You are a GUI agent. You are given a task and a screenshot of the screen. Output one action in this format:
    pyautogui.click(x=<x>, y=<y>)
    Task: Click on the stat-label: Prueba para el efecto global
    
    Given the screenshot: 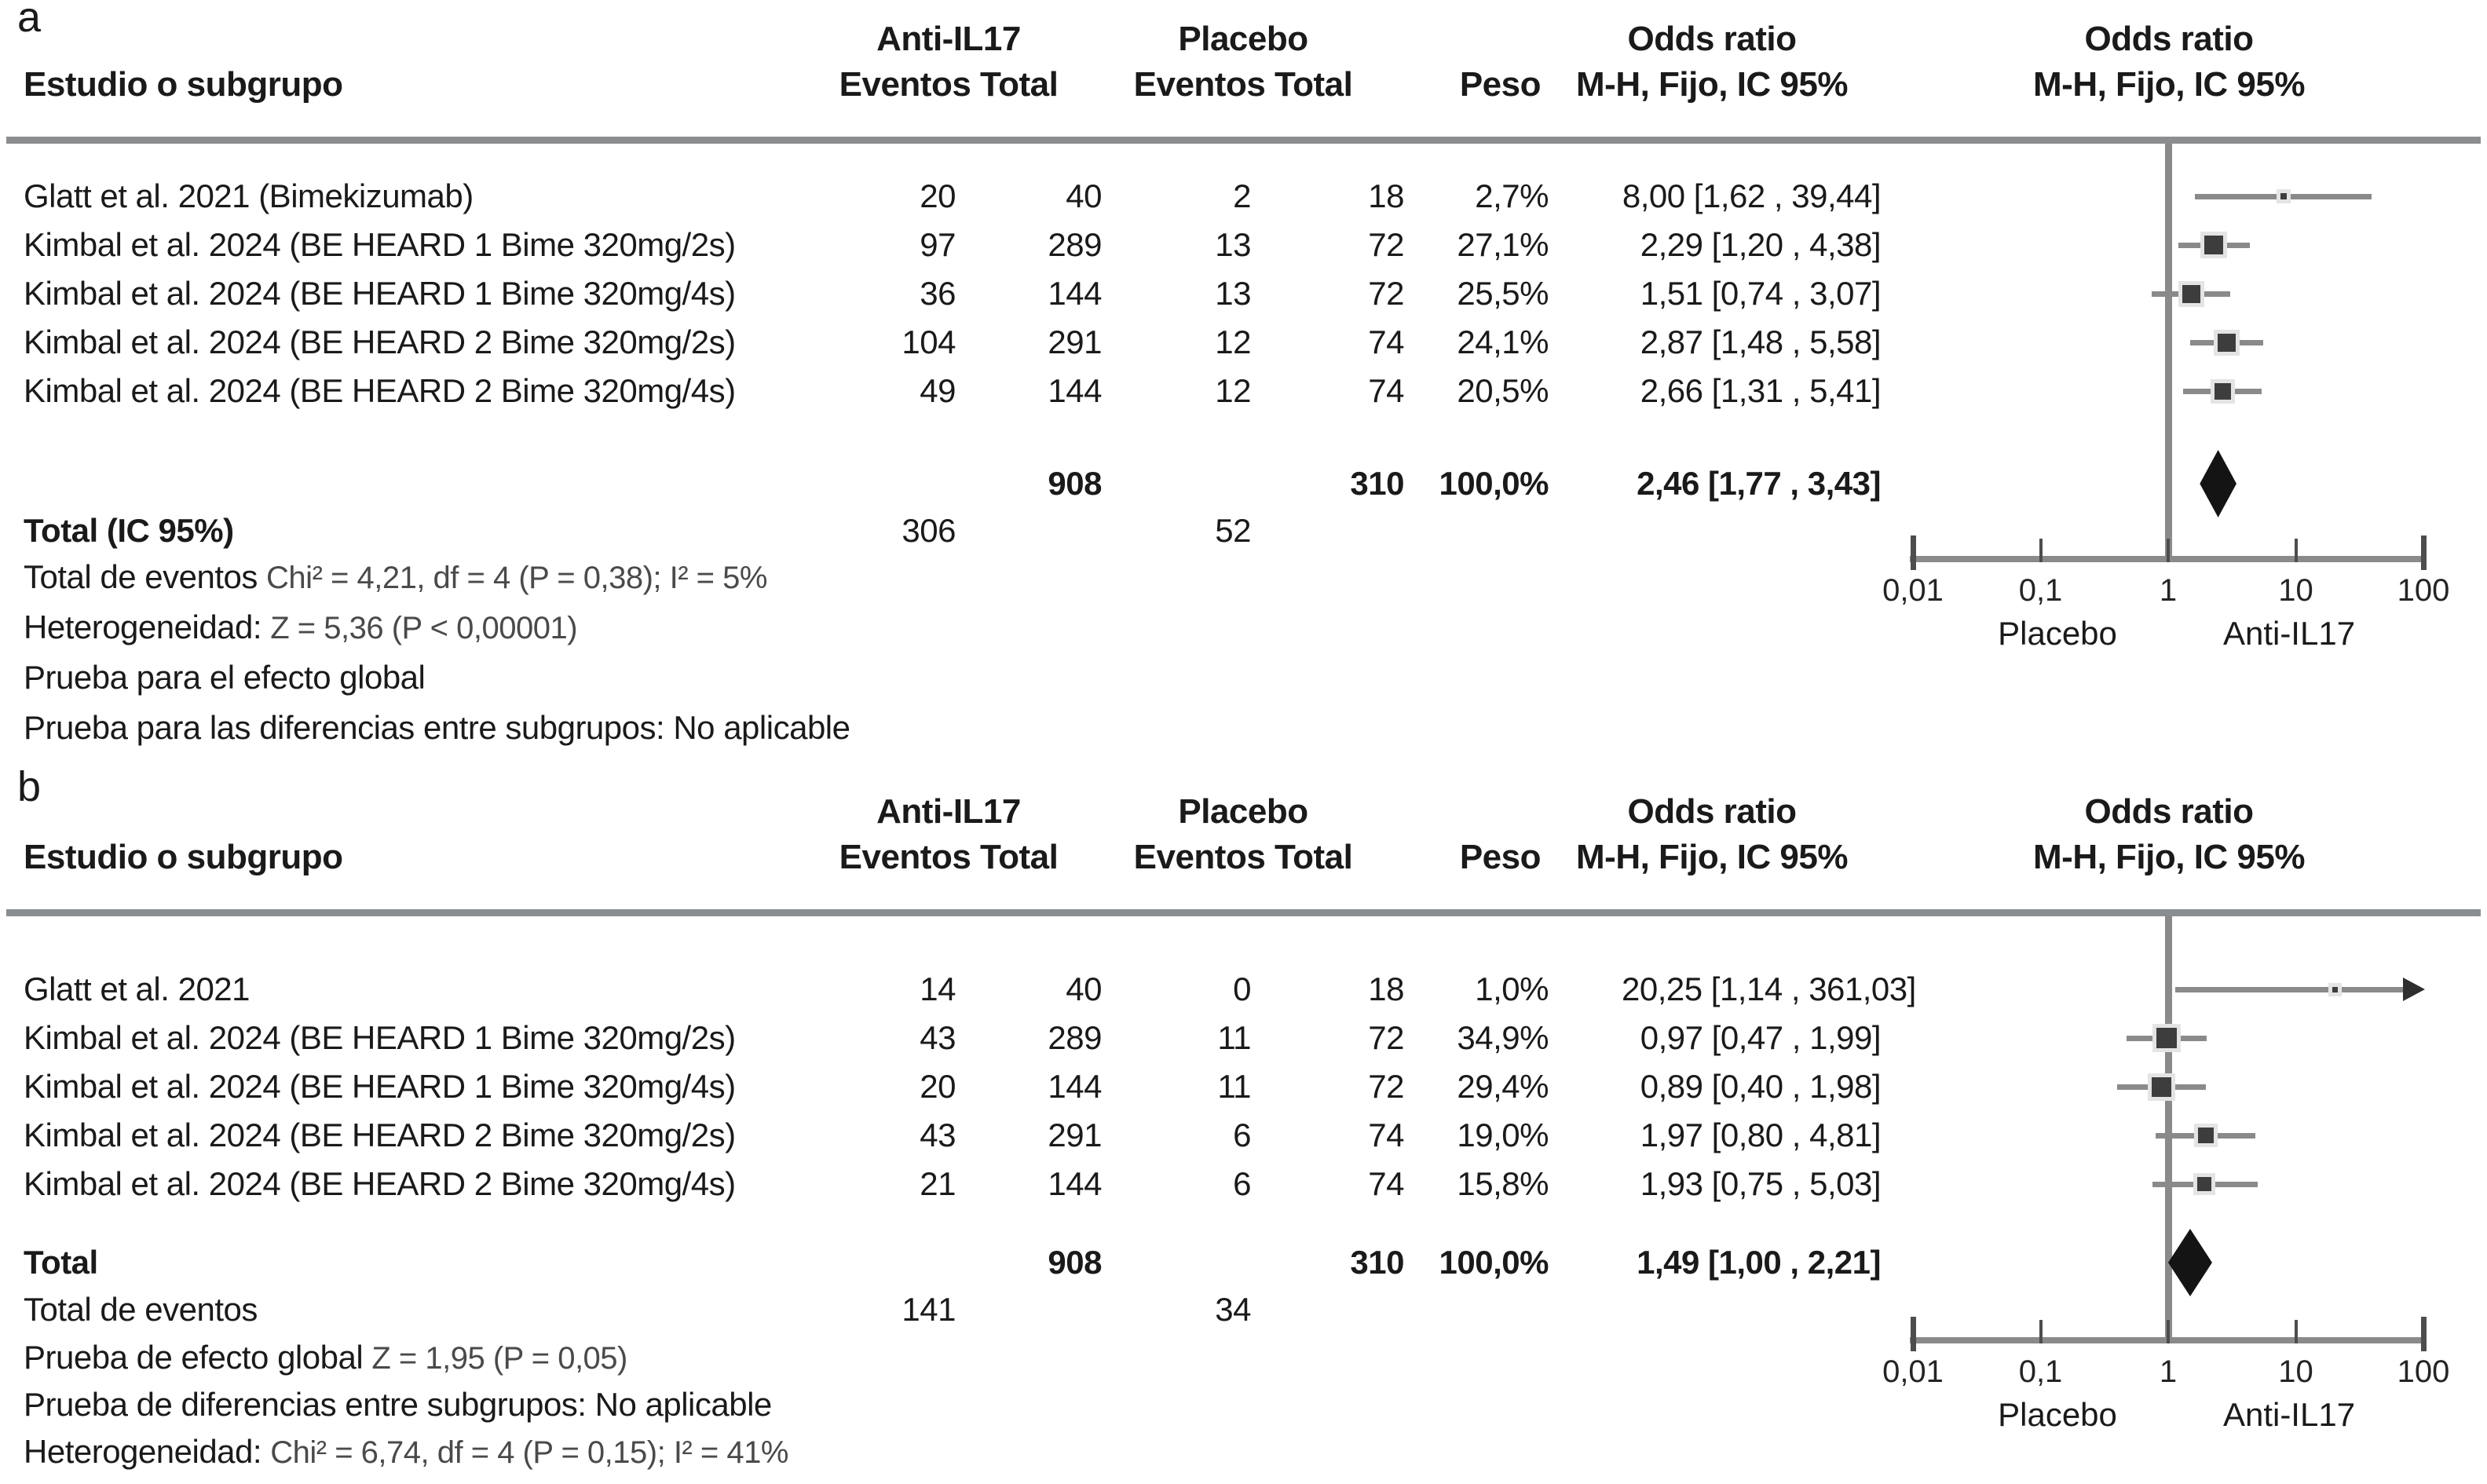 What is the action you would take?
    pyautogui.click(x=225, y=677)
    